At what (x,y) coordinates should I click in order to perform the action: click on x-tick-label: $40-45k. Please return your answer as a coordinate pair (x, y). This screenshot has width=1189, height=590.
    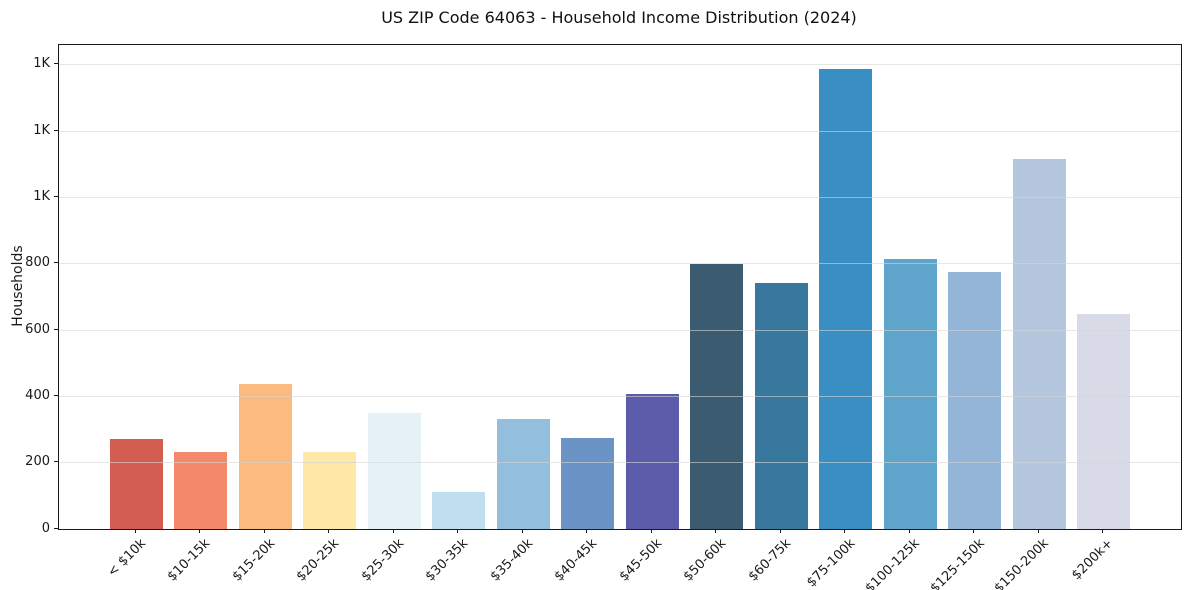
    Looking at the image, I should click on (576, 560).